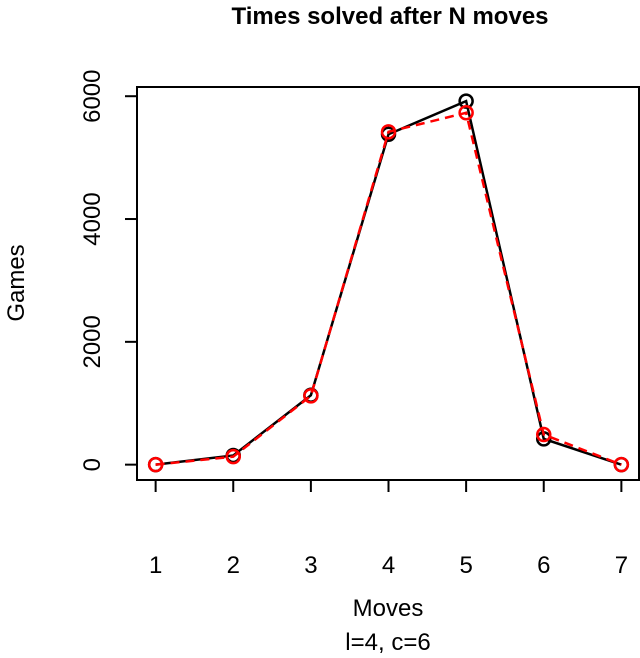 The image size is (640, 658). Describe the element at coordinates (16, 282) in the screenshot. I see `y-axis-label: Games` at that location.